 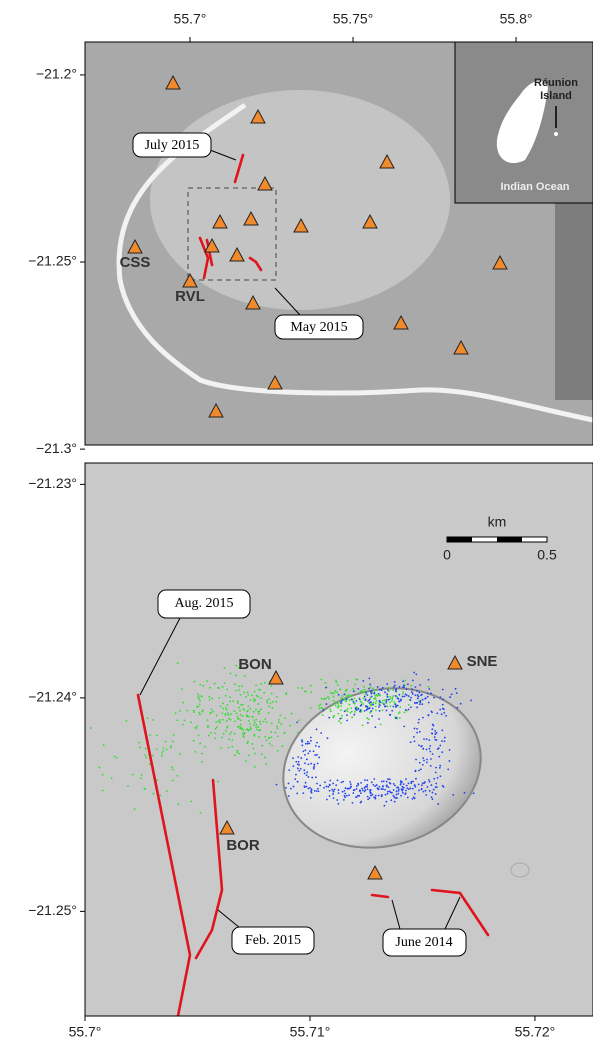 What do you see at coordinates (251, 218) in the screenshot?
I see `station` at bounding box center [251, 218].